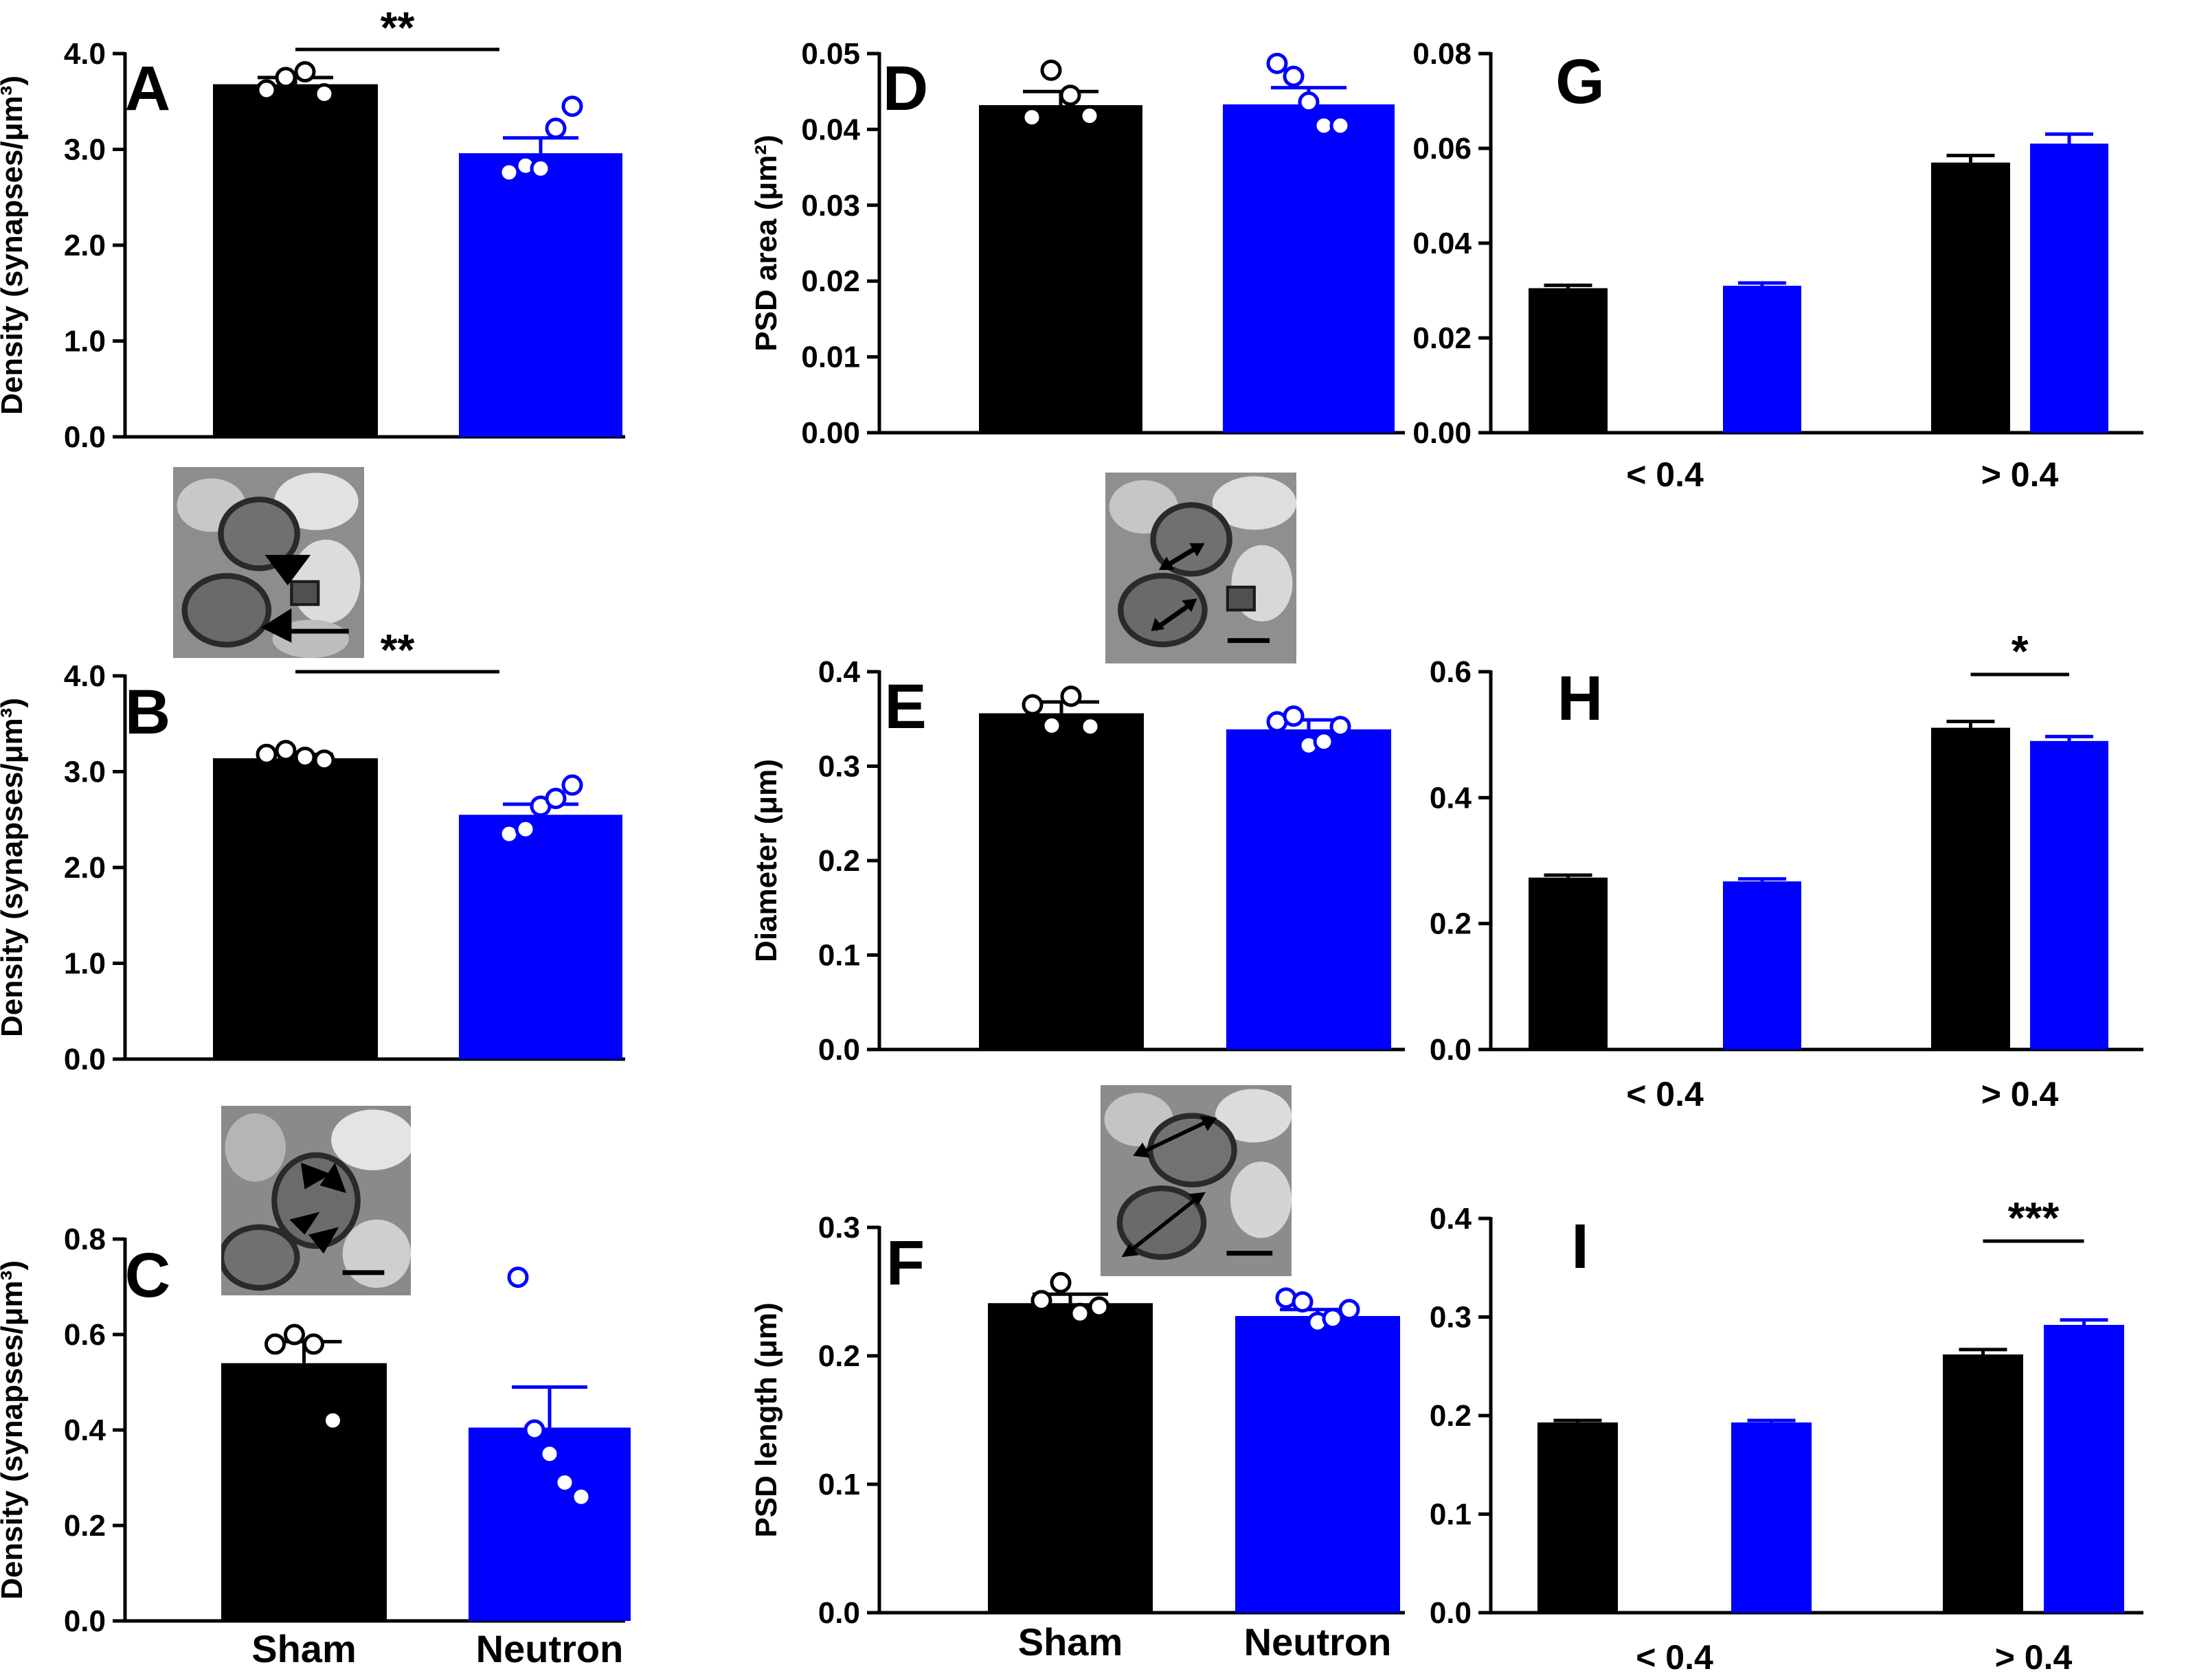  What do you see at coordinates (147, 89) in the screenshot?
I see `panel-label: A` at bounding box center [147, 89].